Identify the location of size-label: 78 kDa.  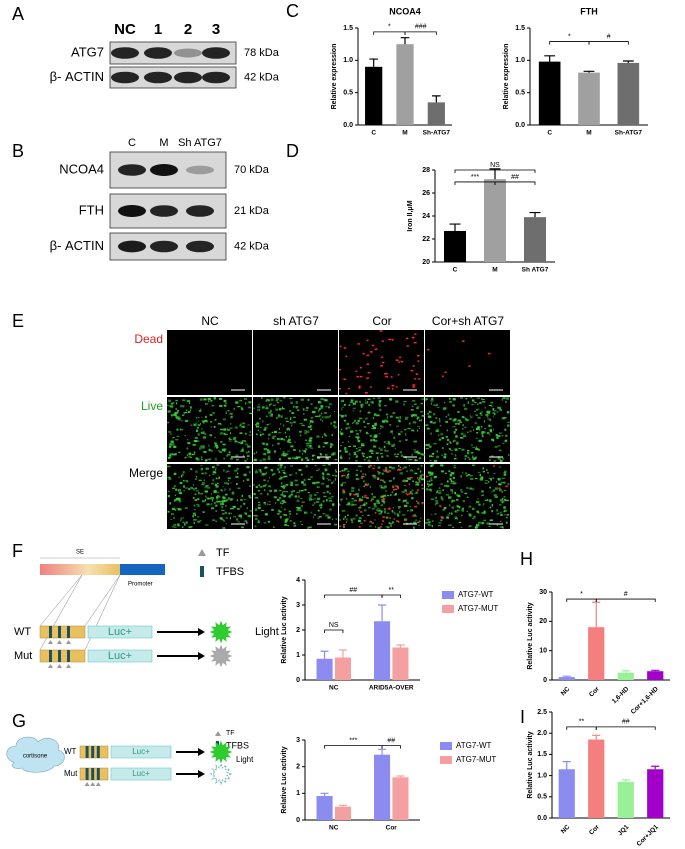
(262, 53).